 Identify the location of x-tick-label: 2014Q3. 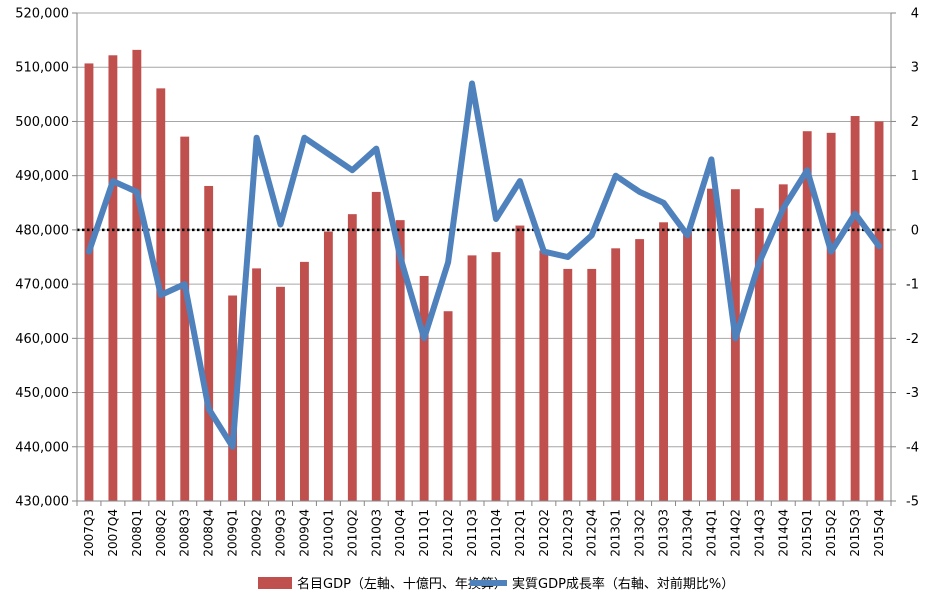
(759, 533).